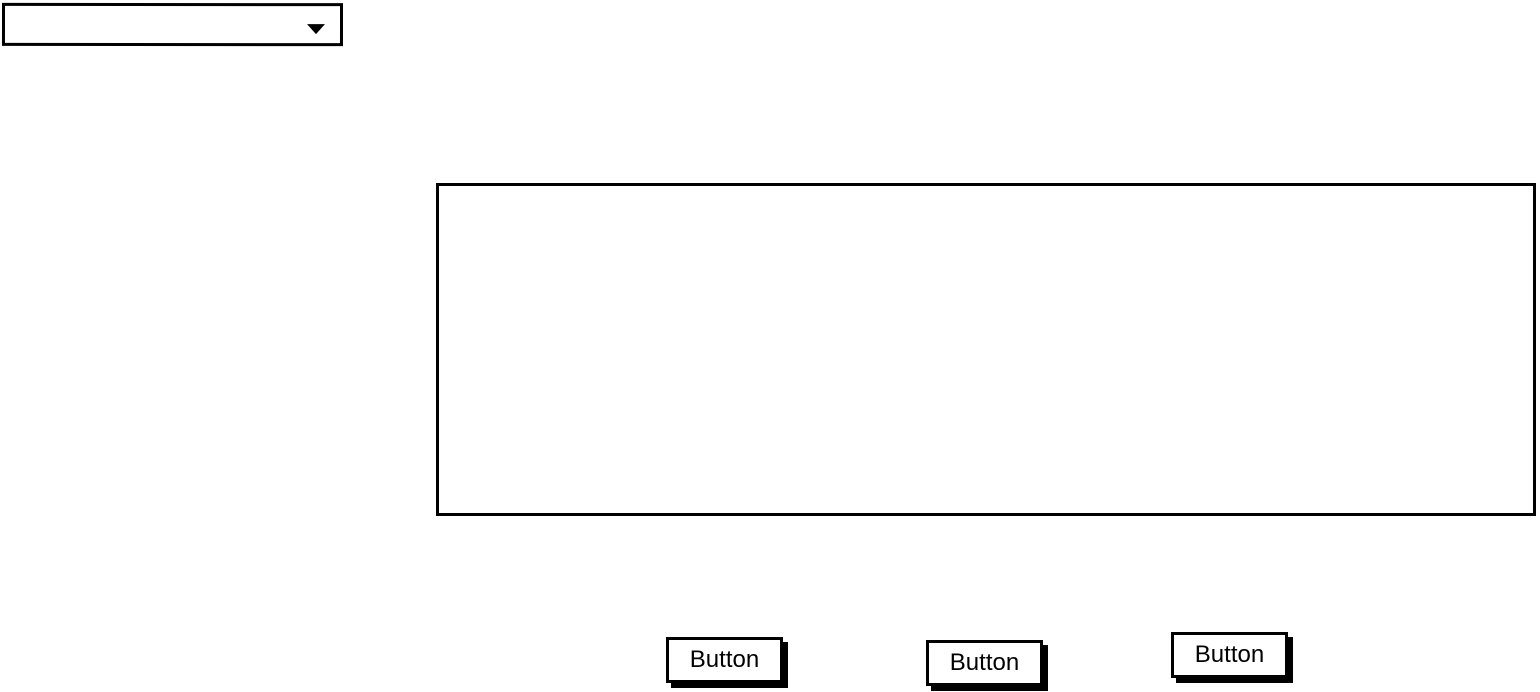 Image resolution: width=1540 pixels, height=692 pixels. Describe the element at coordinates (1229, 655) in the screenshot. I see `button-3: Button` at that location.